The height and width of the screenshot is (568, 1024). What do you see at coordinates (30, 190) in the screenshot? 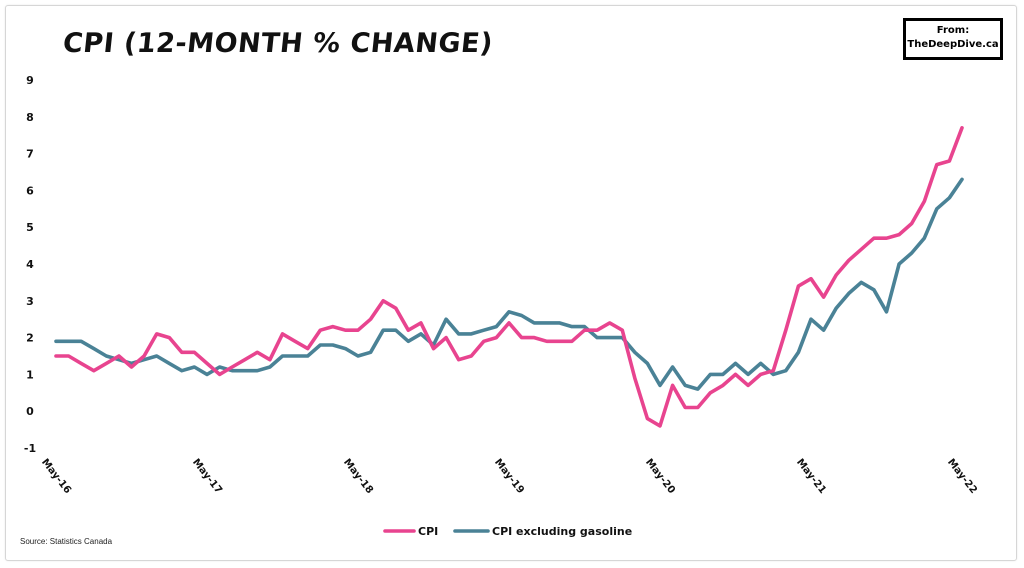
I see `y-tick-label: 6` at bounding box center [30, 190].